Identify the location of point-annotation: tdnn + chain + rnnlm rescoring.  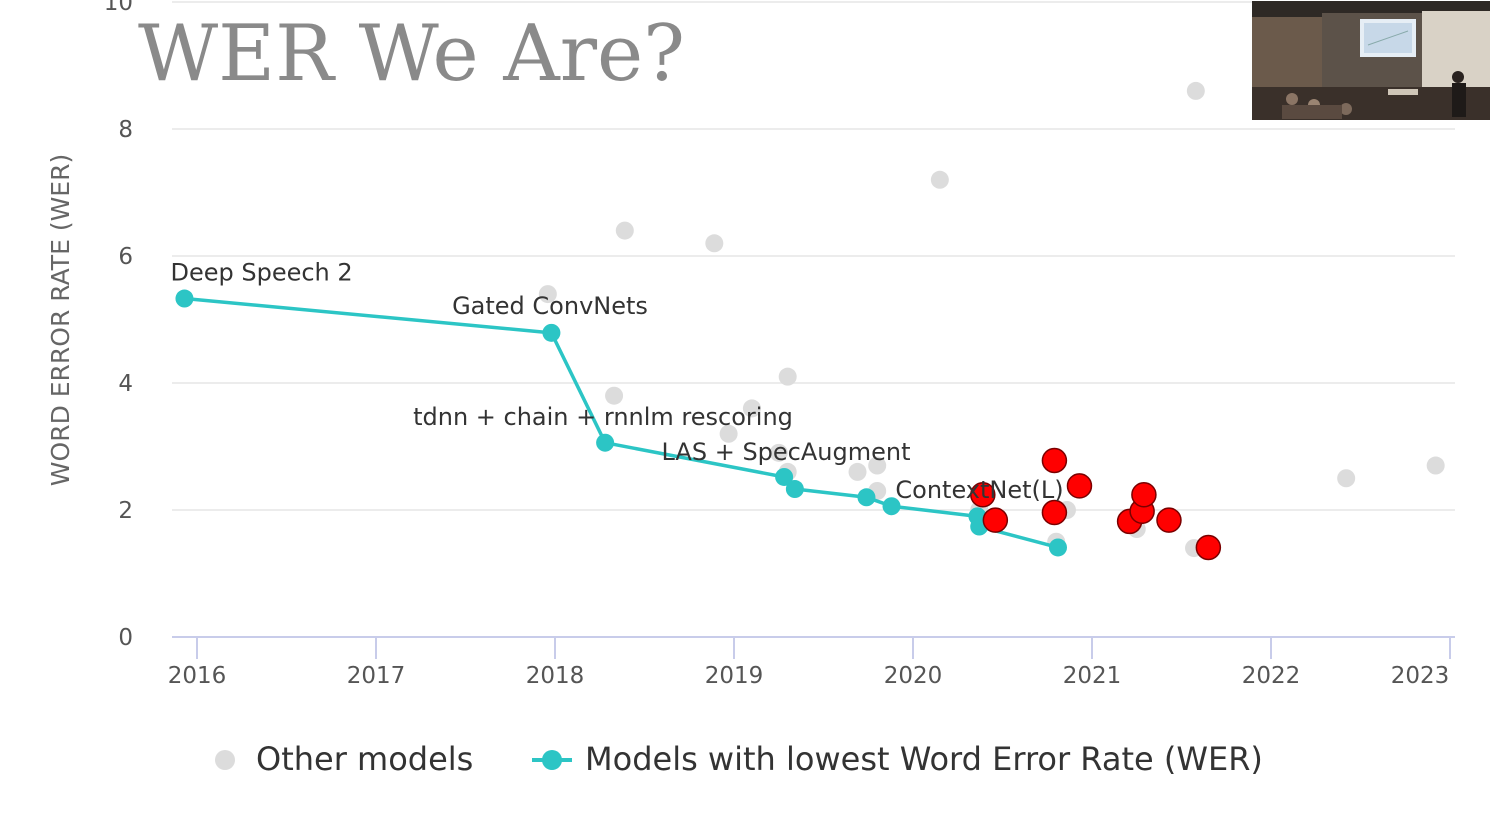
(603, 417).